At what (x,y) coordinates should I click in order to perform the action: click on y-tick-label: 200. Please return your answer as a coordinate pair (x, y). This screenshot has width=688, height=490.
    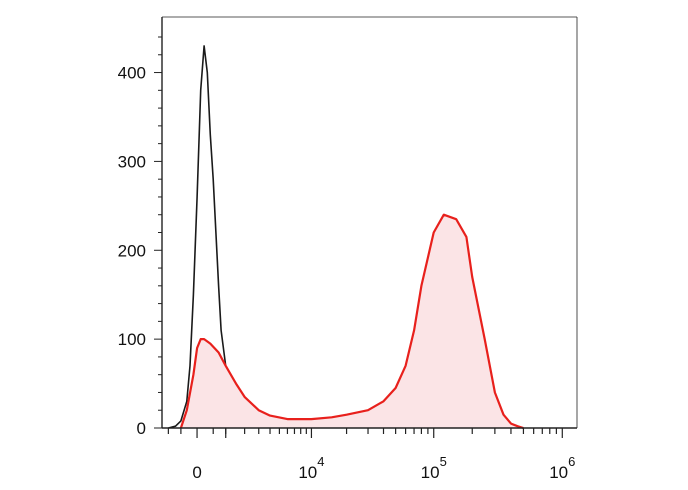
    Looking at the image, I should click on (132, 250).